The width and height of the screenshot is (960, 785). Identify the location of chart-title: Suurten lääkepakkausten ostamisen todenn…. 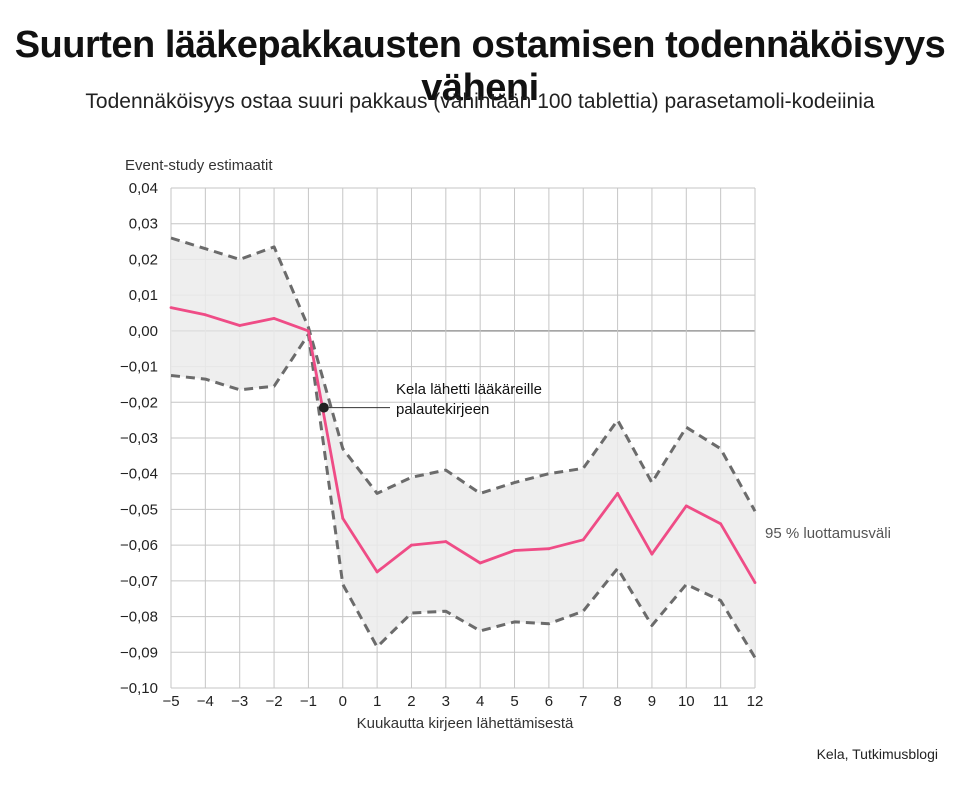
(480, 66).